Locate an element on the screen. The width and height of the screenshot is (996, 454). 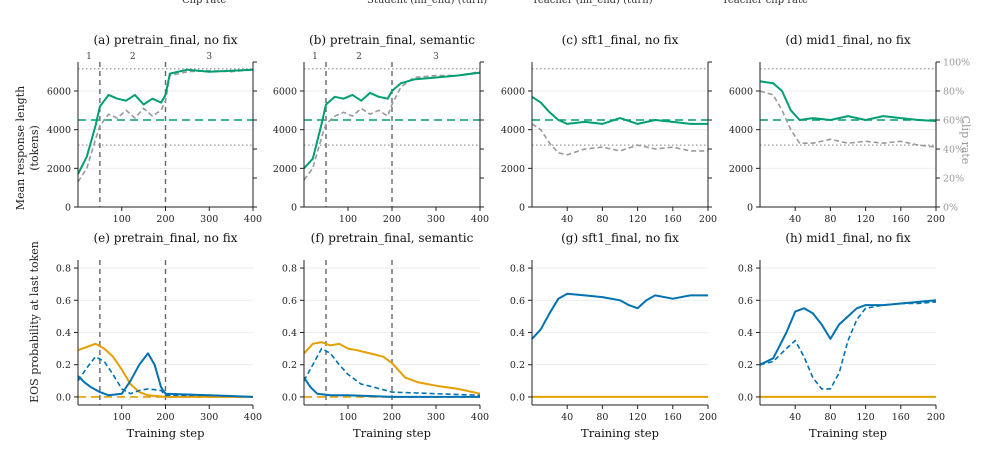
panel-title: (e) pretrain_final, no fix is located at coordinates (166, 238).